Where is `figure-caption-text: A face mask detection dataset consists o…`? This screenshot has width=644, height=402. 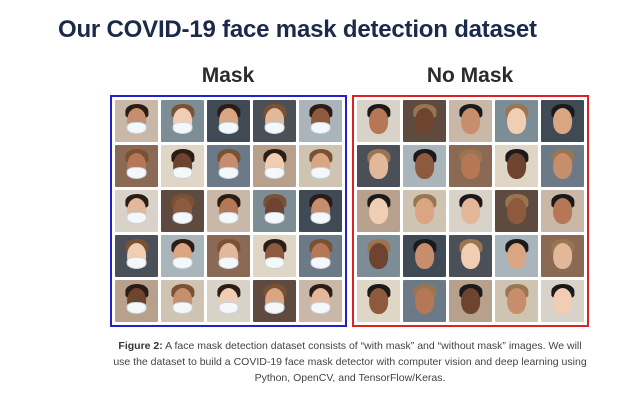
figure-caption-text: A face mask detection dataset consists o… is located at coordinates (350, 362).